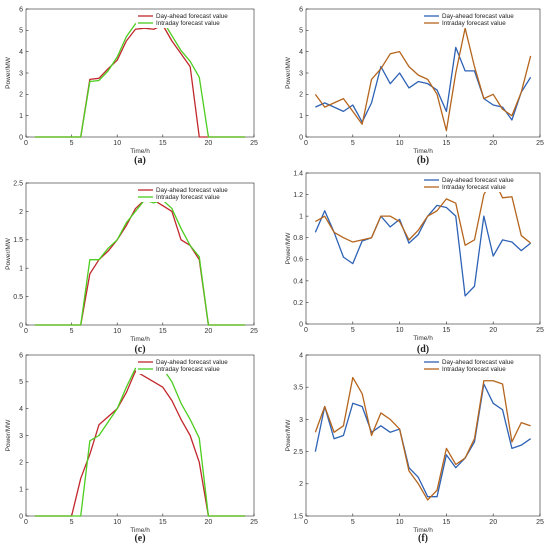 This screenshot has height=548, width=550. Describe the element at coordinates (298, 281) in the screenshot. I see `y-tick-label: 0.4` at that location.